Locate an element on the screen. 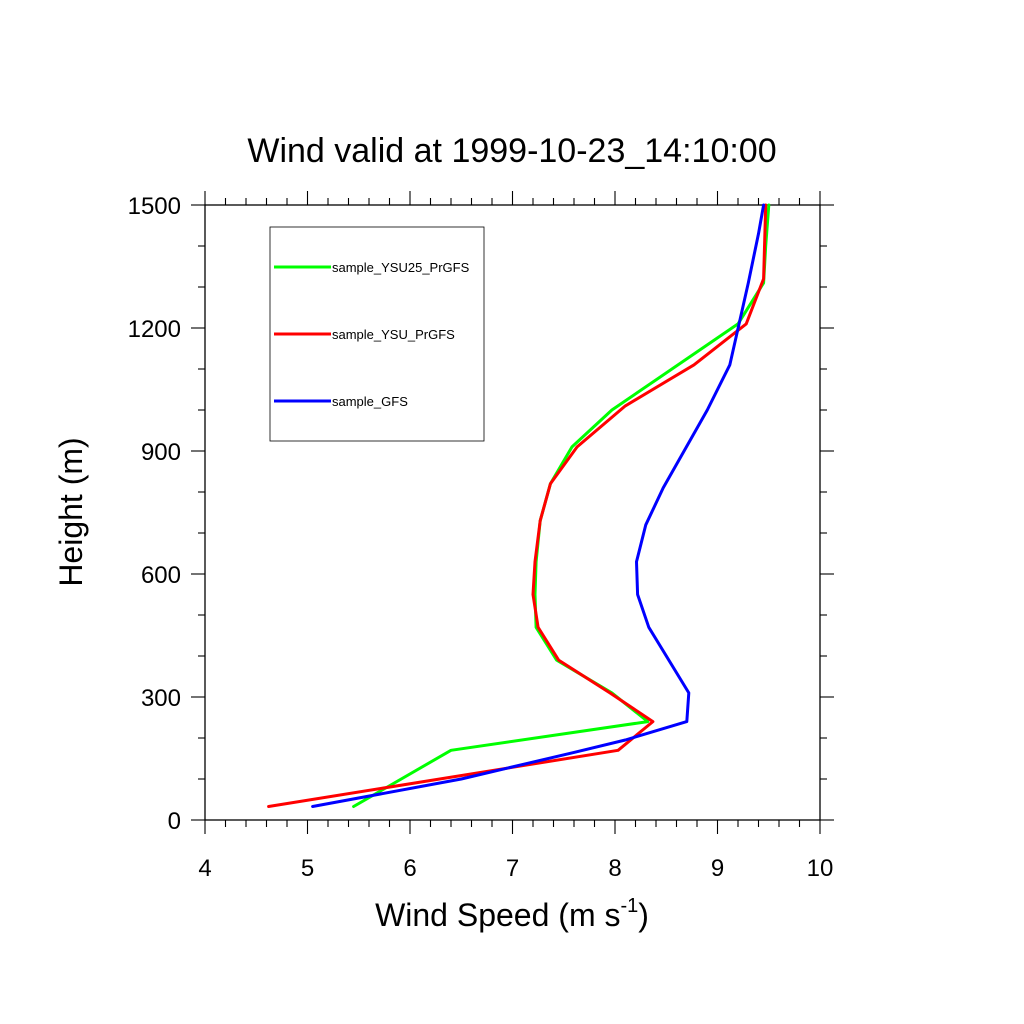 The height and width of the screenshot is (1024, 1024). chart-title: Wind valid at 1999-10-23_14:10:00 is located at coordinates (511, 151).